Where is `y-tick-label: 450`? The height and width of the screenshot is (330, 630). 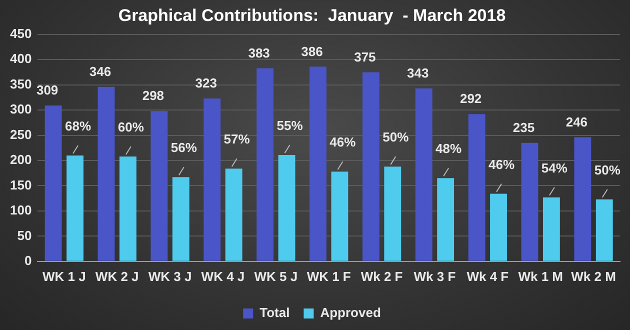 y-tick-label: 450 is located at coordinates (21, 33).